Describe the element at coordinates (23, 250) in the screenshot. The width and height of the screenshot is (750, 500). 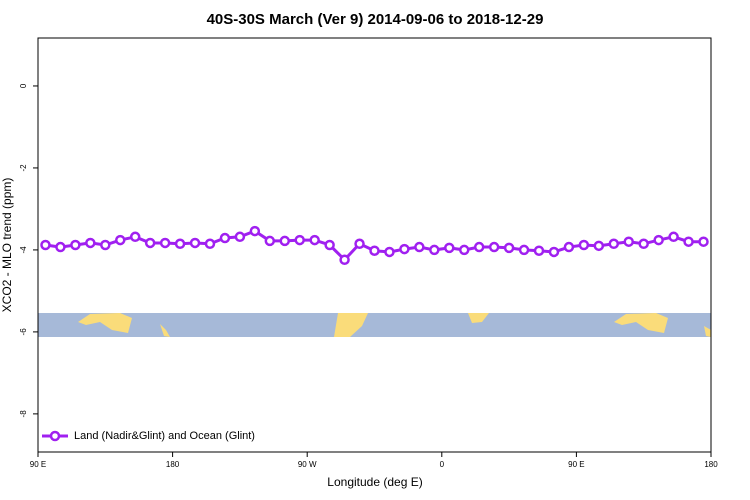
I see `y-tick-label: -4` at that location.